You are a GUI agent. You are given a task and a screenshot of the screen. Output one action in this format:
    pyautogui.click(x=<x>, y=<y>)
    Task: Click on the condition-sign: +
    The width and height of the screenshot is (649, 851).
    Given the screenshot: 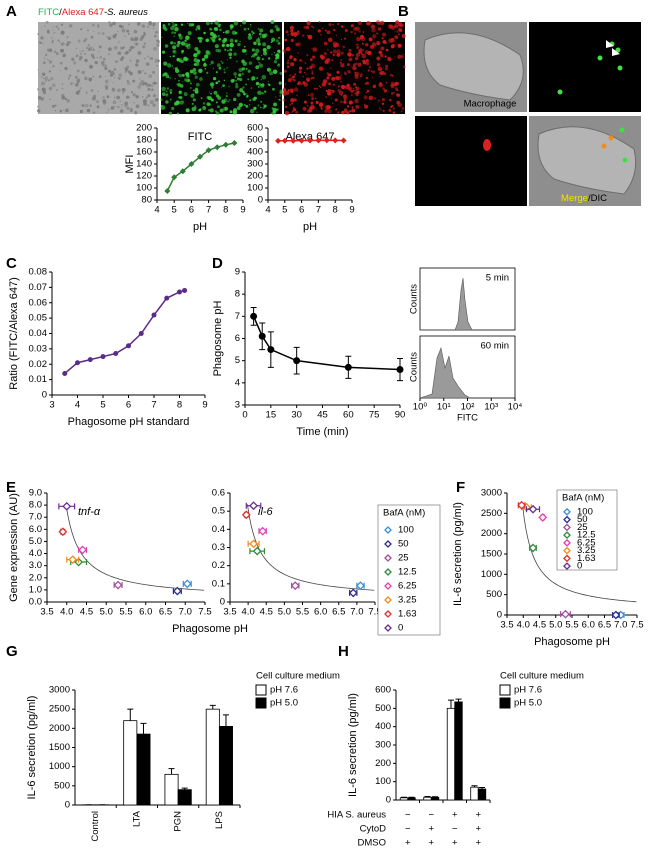 What is the action you would take?
    pyautogui.click(x=478, y=815)
    